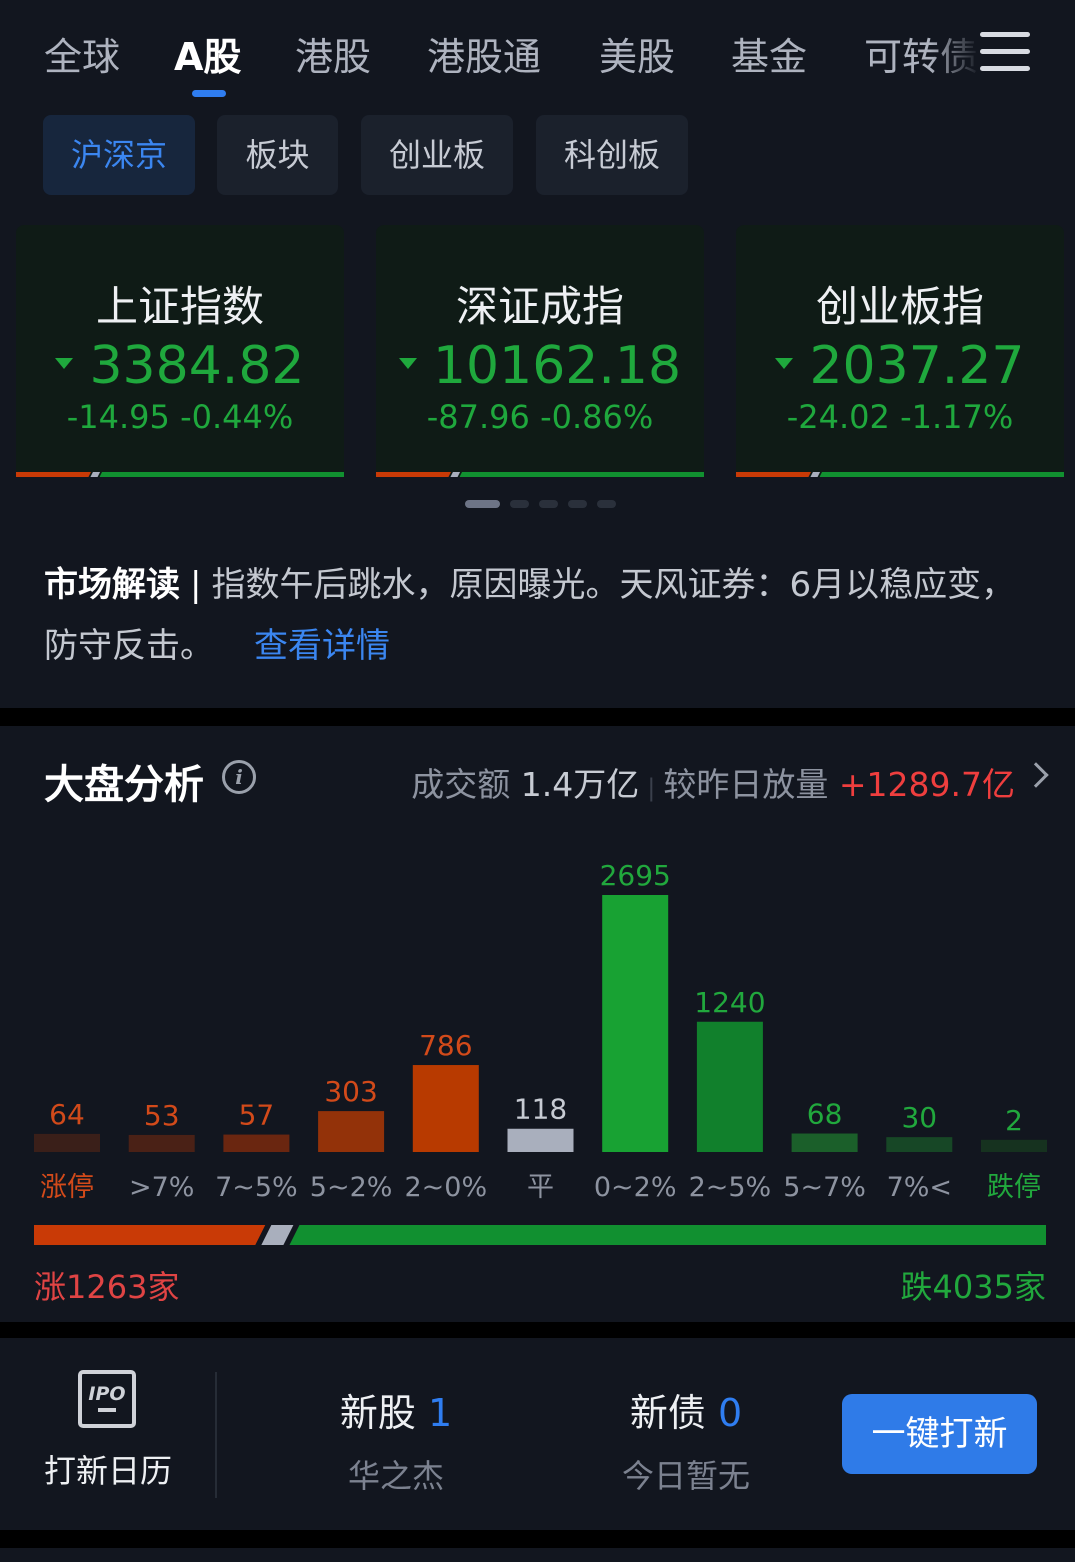 This screenshot has width=1075, height=1562. I want to click on category-label: 5~7%, so click(824, 1187).